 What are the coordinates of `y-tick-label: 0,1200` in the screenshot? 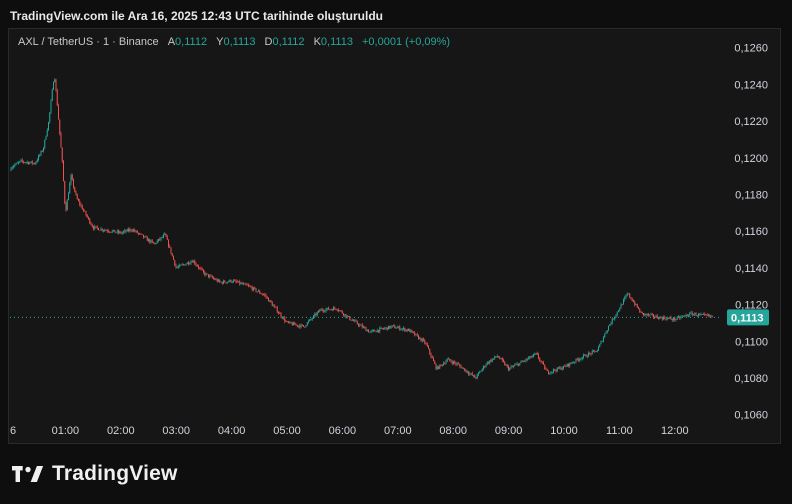 It's located at (751, 159).